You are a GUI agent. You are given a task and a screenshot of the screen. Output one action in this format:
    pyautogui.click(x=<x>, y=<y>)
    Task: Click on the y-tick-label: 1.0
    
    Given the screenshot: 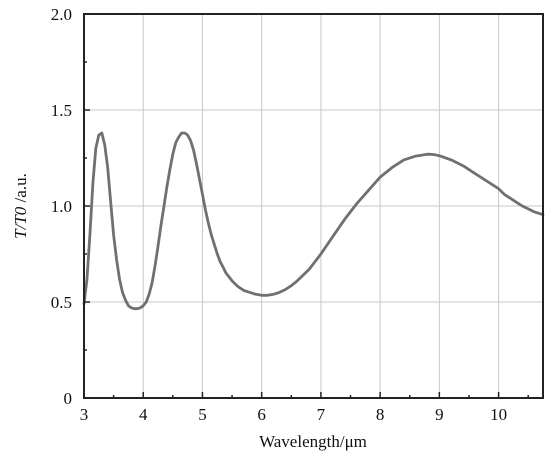 What is the action you would take?
    pyautogui.click(x=61, y=206)
    